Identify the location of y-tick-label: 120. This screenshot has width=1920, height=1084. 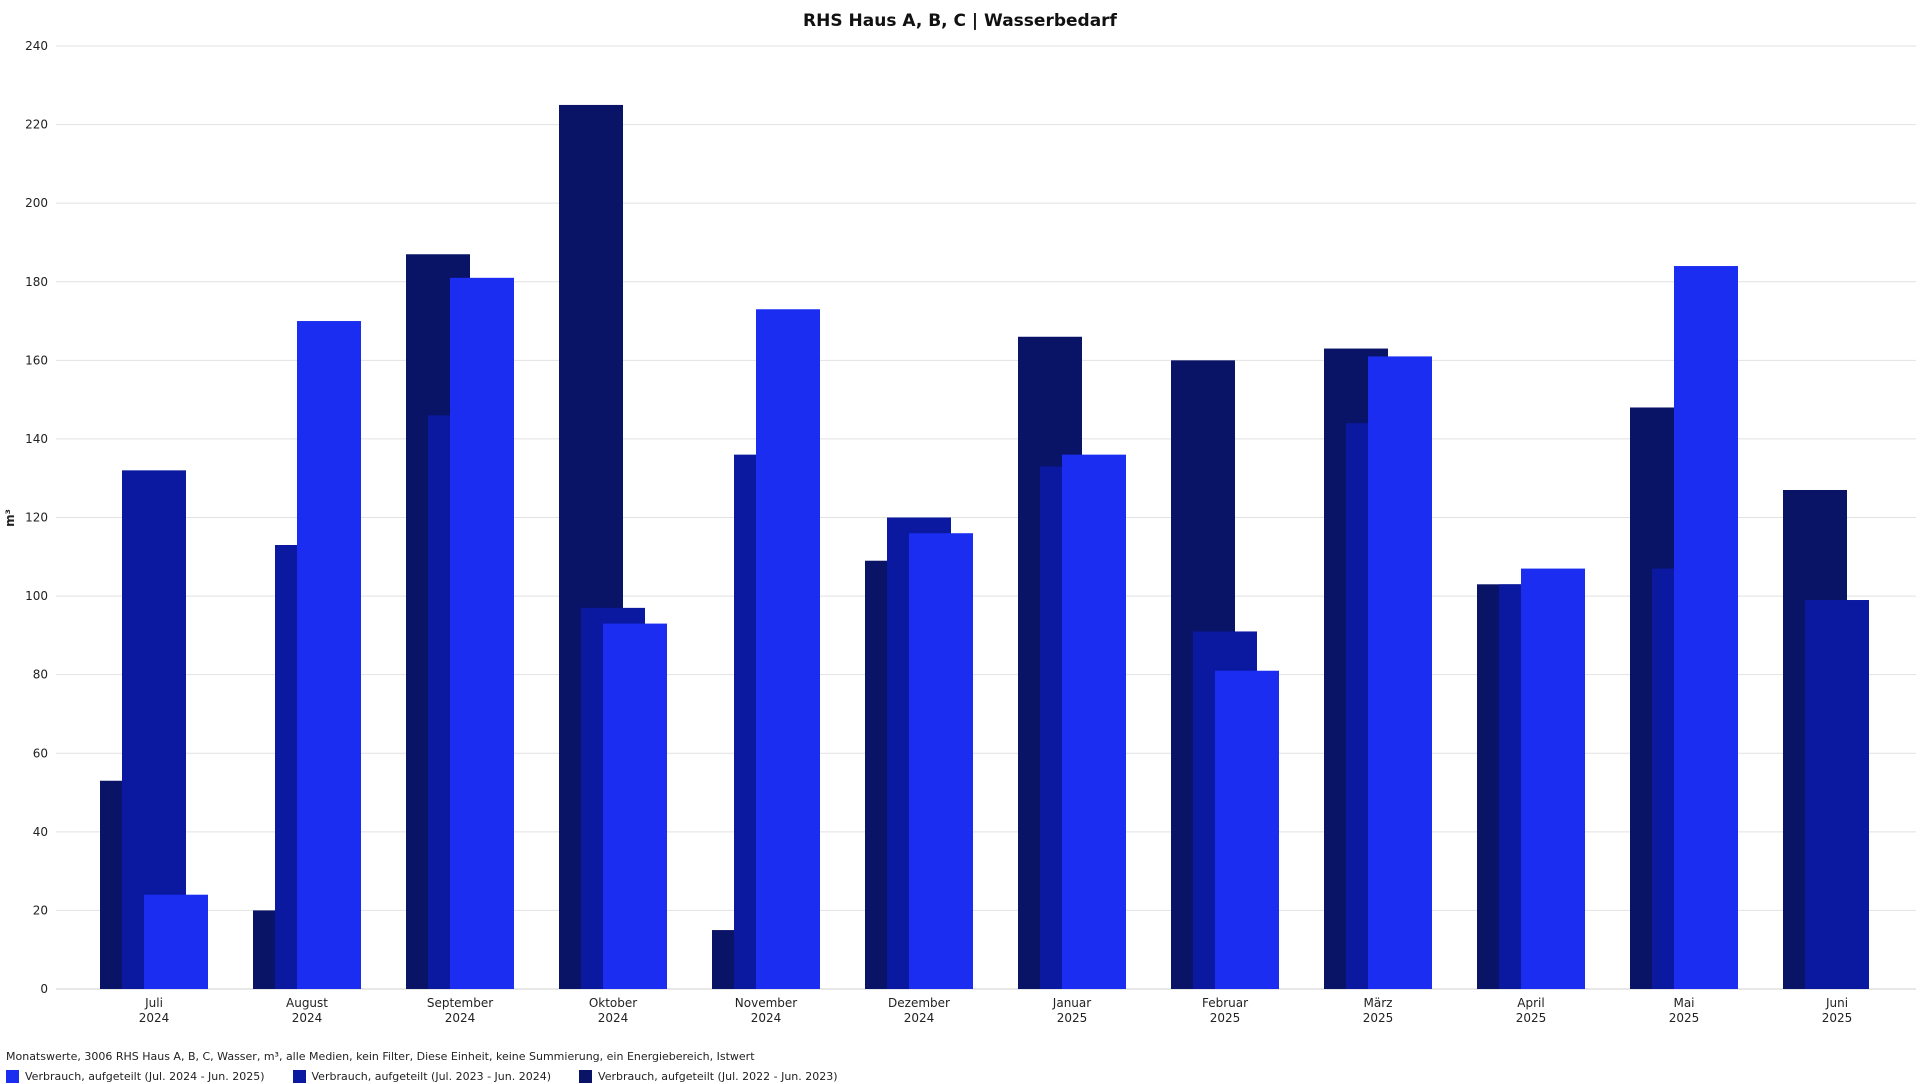
(36, 518).